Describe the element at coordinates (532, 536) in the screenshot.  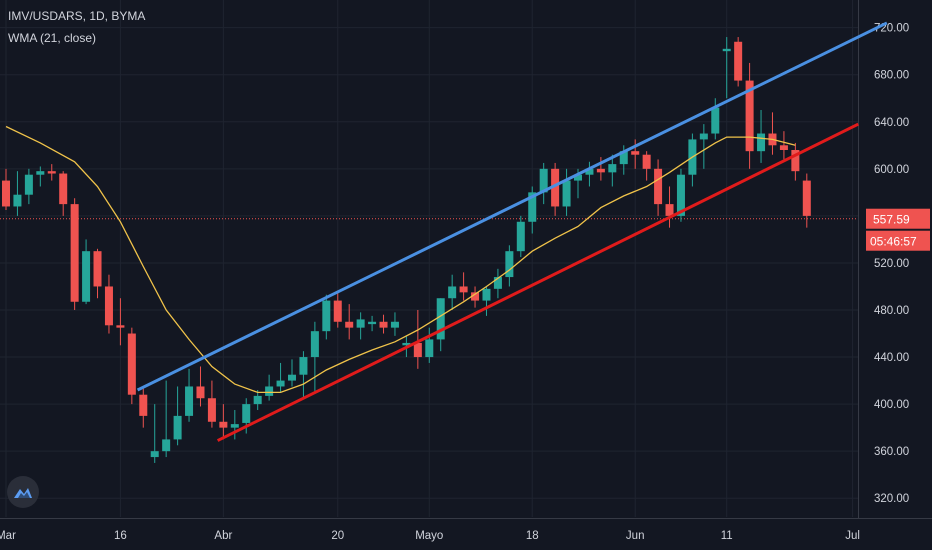
I see `x-tick-label: 18` at that location.